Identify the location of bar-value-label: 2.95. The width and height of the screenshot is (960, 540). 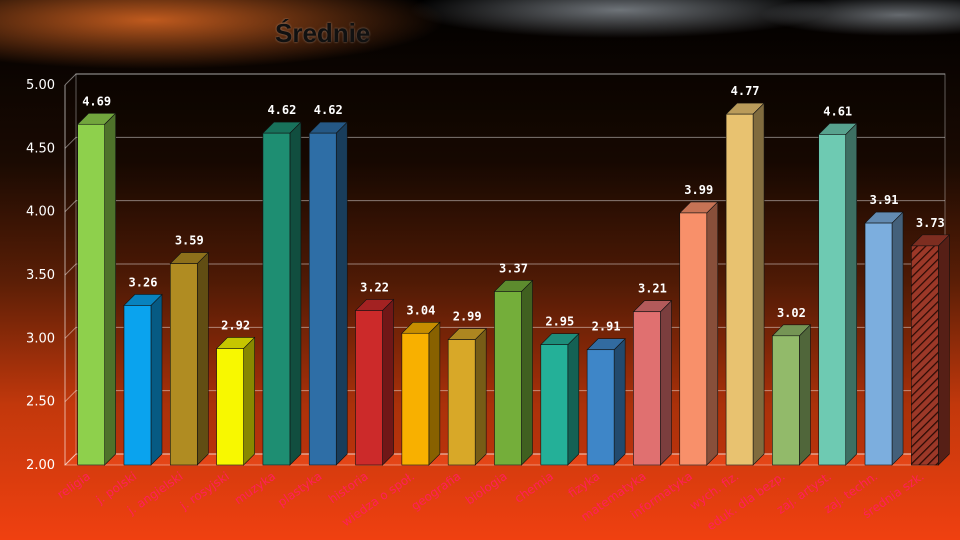
(559, 322).